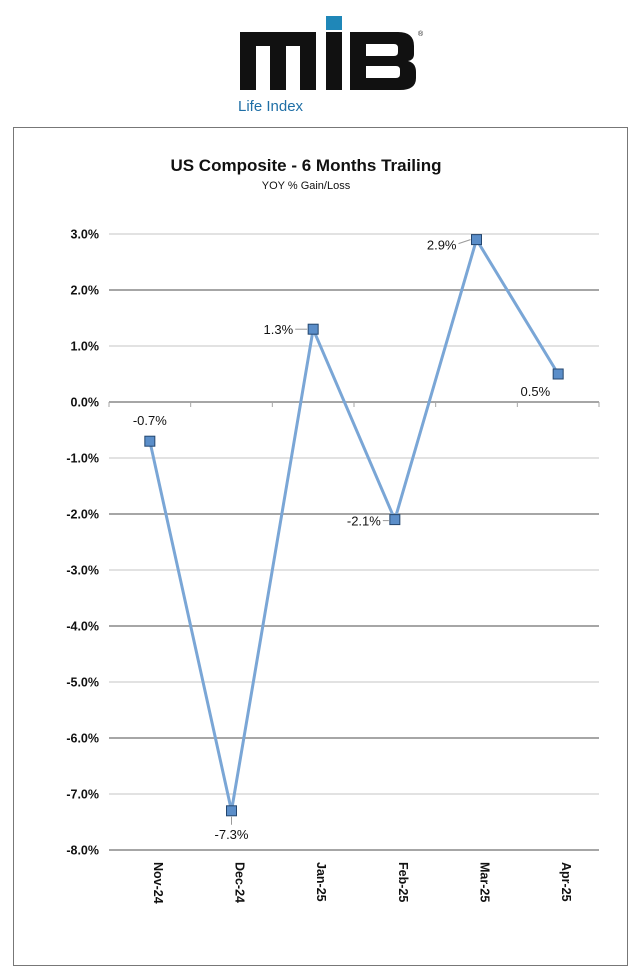  I want to click on y-tick-label: -2.0%, so click(82, 515).